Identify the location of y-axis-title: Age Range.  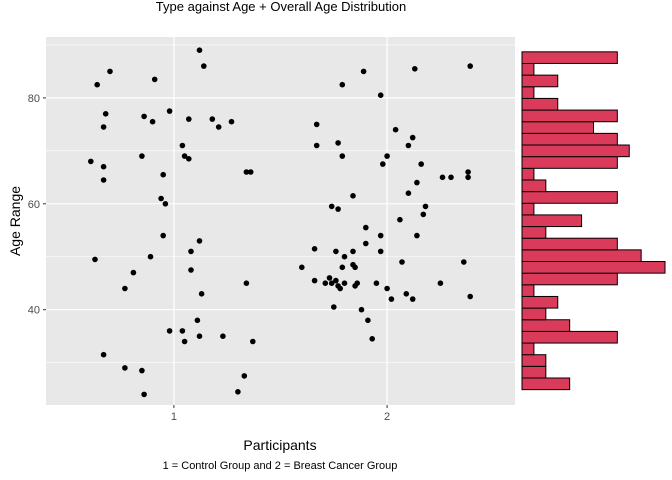
(15, 221).